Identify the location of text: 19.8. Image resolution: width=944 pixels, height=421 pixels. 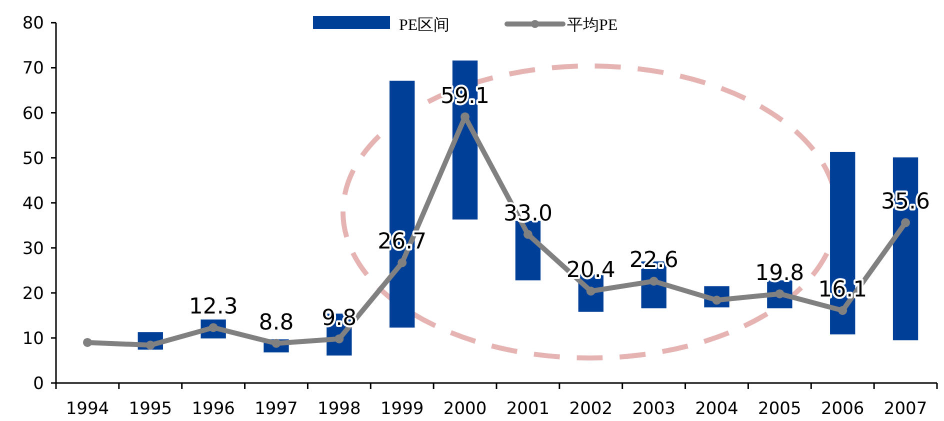
(779, 273).